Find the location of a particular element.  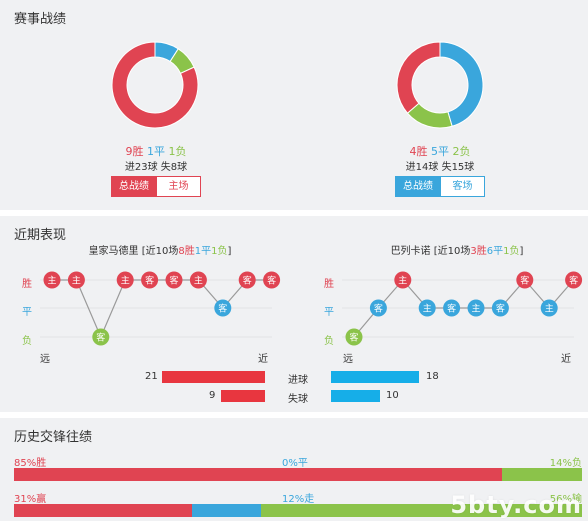

h2h-loss-bar is located at coordinates (541, 474).